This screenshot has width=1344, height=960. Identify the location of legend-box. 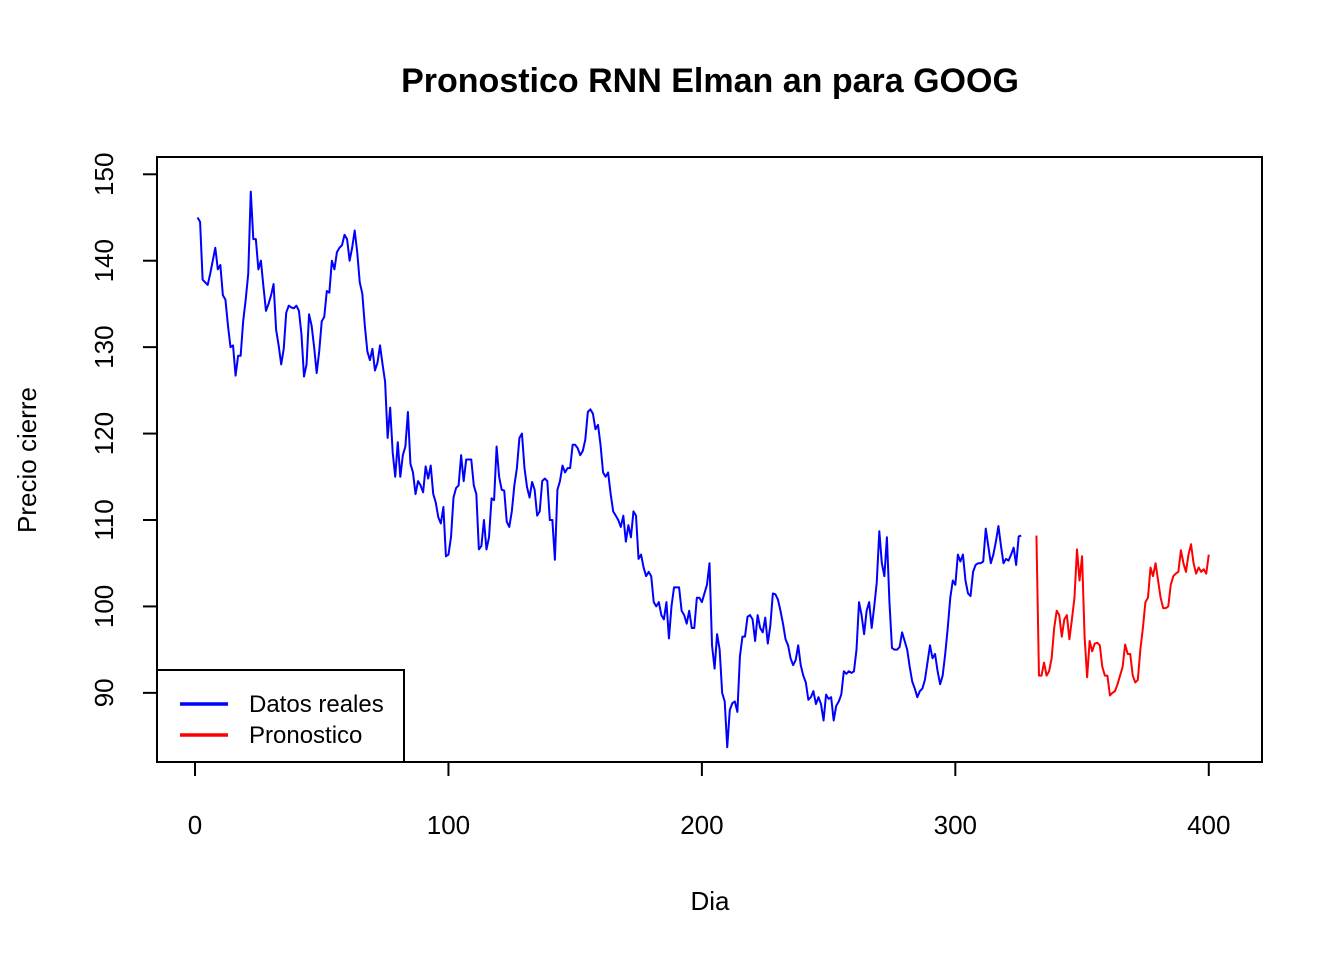
(280, 716).